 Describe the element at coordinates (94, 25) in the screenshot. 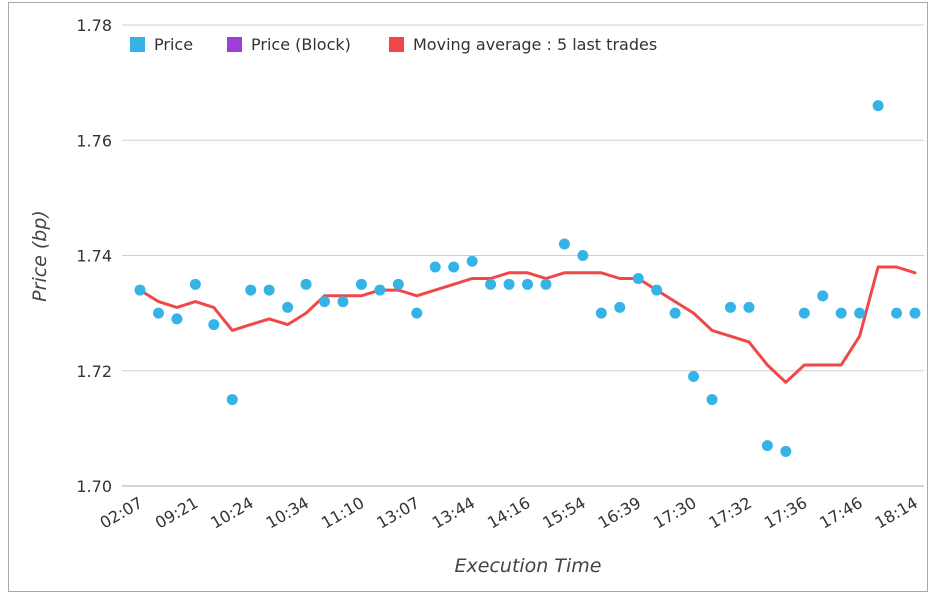

I see `y-tick-label: 1.78` at that location.